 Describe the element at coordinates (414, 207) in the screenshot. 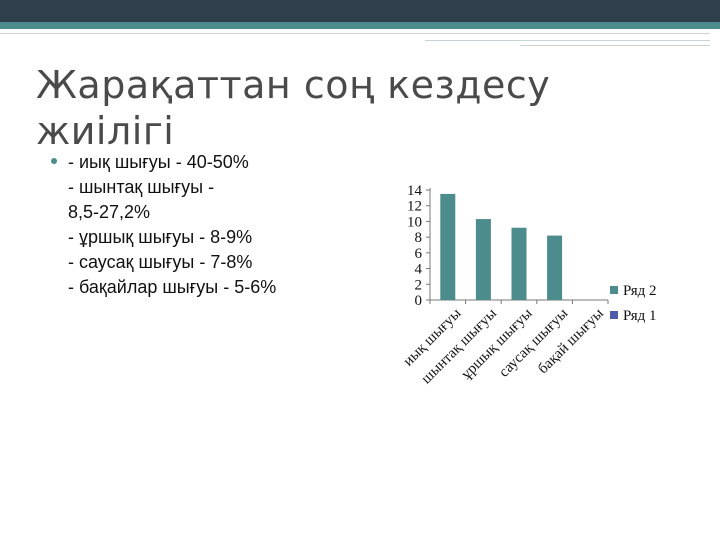

I see `y-tick-label: 12` at that location.